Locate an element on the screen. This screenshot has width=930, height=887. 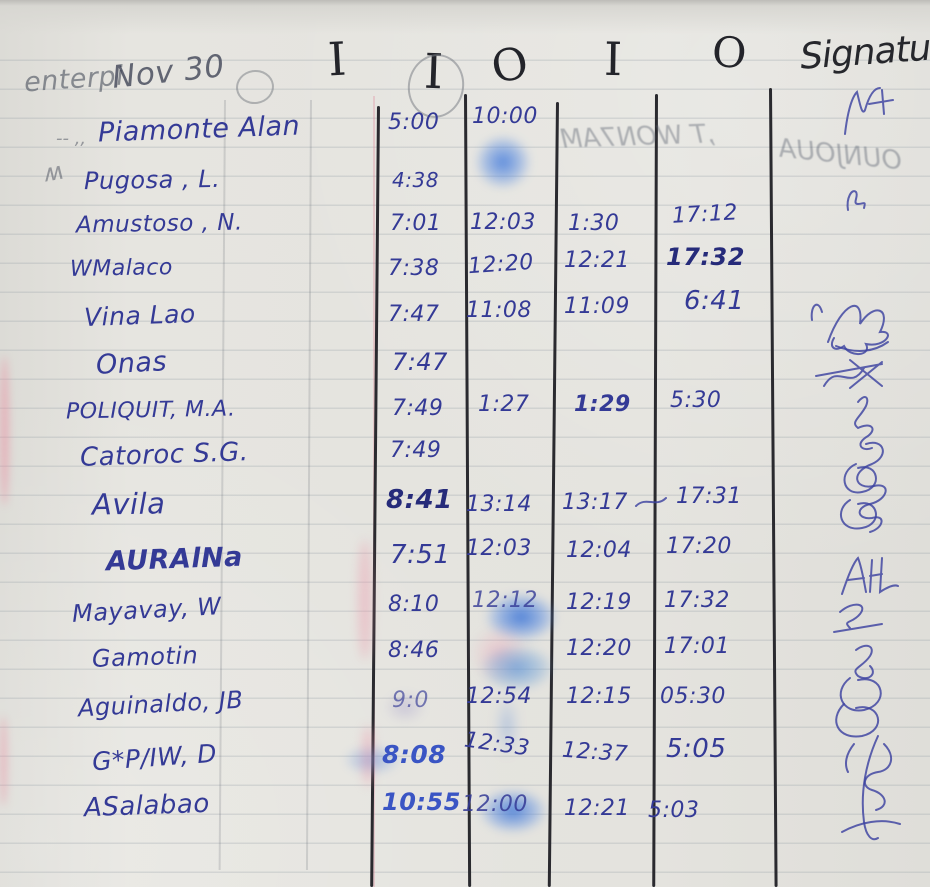
time-cell: 1:30 is located at coordinates (594, 223).